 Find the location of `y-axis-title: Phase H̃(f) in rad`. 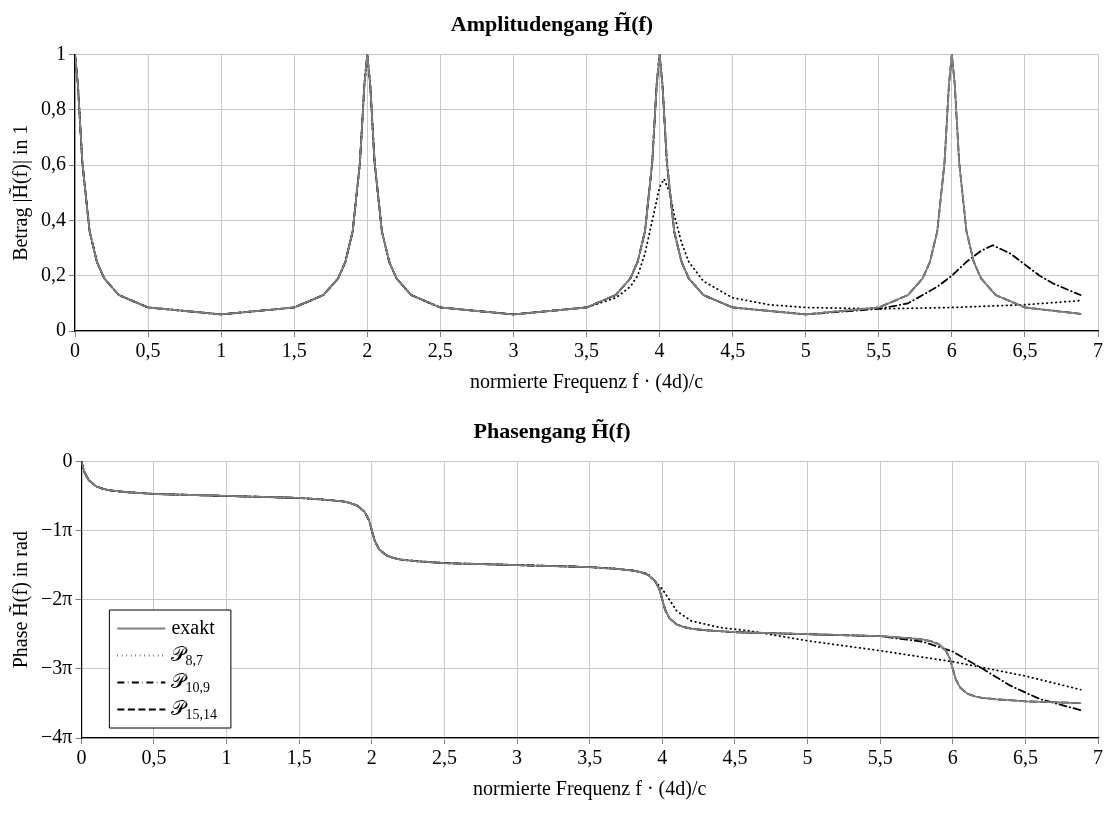

y-axis-title: Phase H̃(f) in rad is located at coordinates (20, 600).